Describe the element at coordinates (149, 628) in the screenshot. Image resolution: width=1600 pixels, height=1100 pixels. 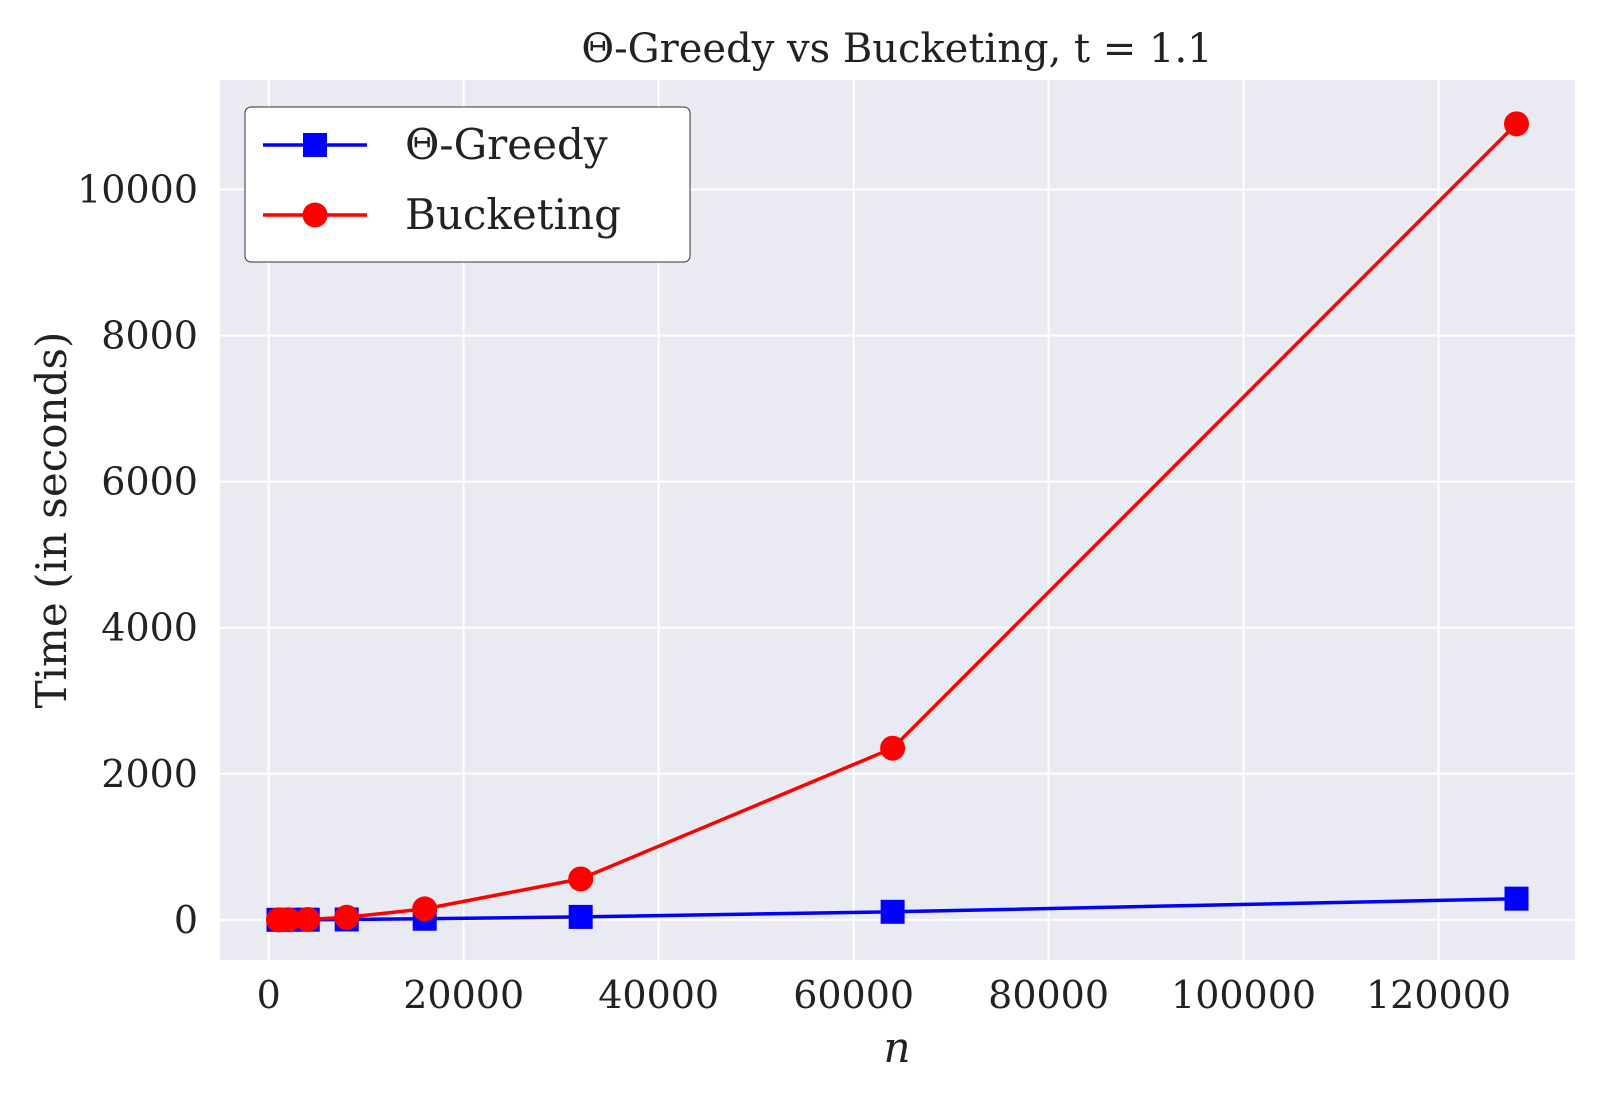
I see `y-tick-label: 4000` at that location.